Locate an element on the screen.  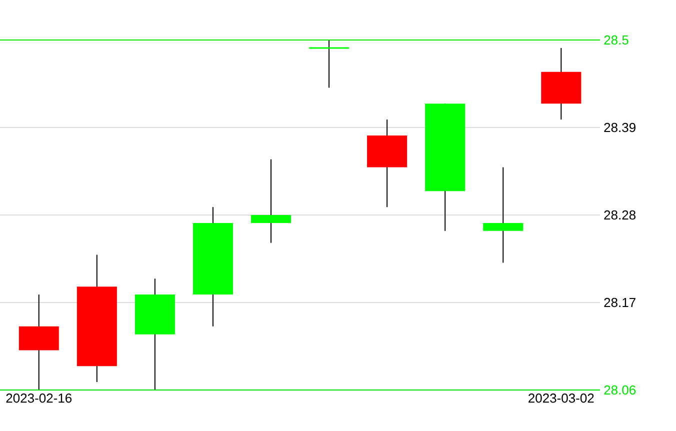
y-tick-label: 28.06 is located at coordinates (620, 390).